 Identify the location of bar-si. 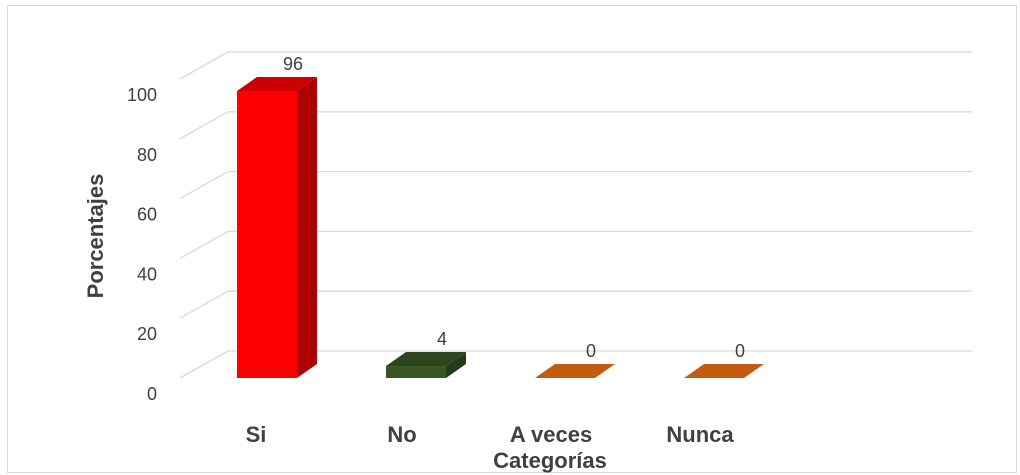
(277, 227).